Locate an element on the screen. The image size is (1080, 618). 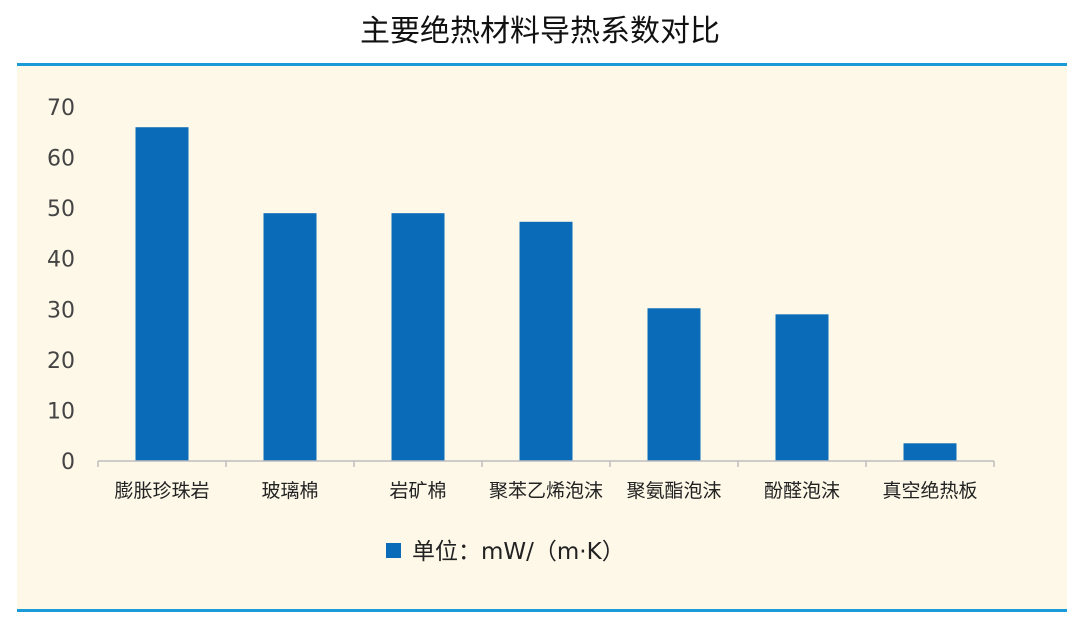
y-tick-label: 0 is located at coordinates (68, 462).